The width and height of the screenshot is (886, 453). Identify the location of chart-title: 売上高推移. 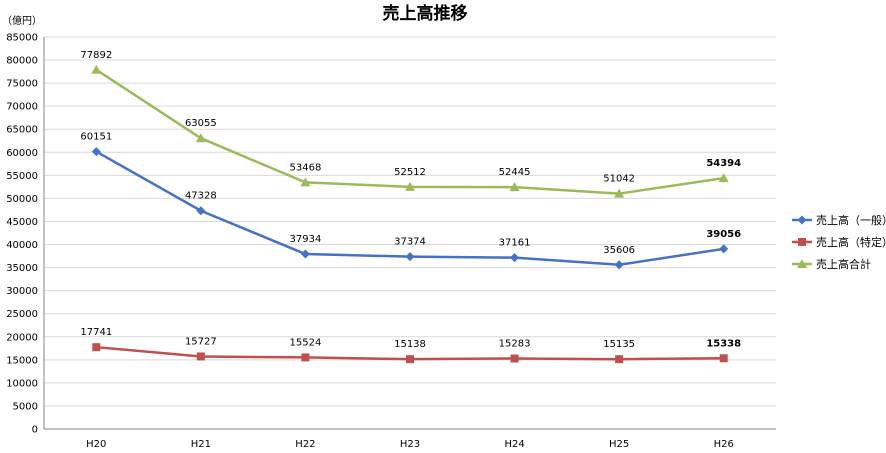
(425, 13).